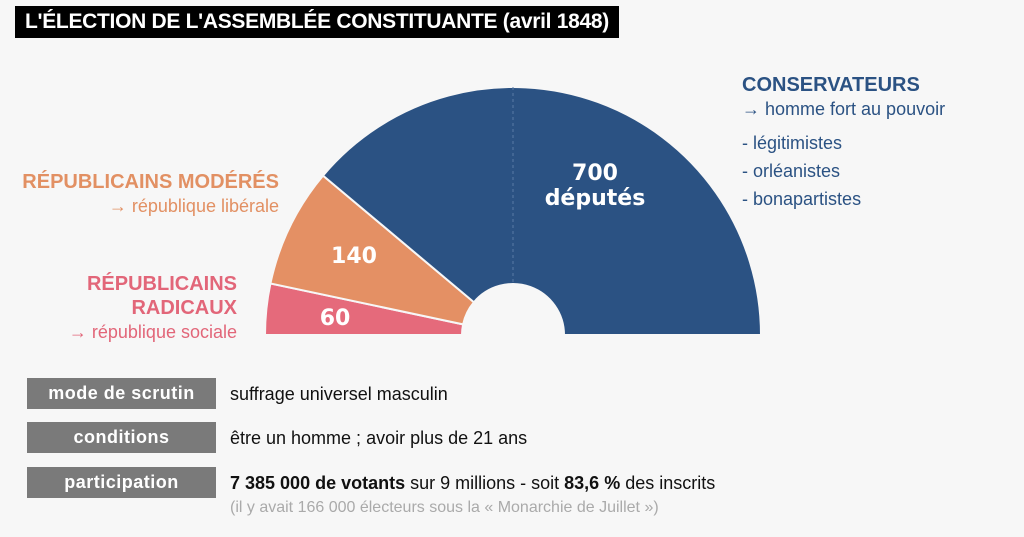 Image resolution: width=1024 pixels, height=537 pixels. What do you see at coordinates (354, 256) in the screenshot?
I see `slice-value-label: 140` at bounding box center [354, 256].